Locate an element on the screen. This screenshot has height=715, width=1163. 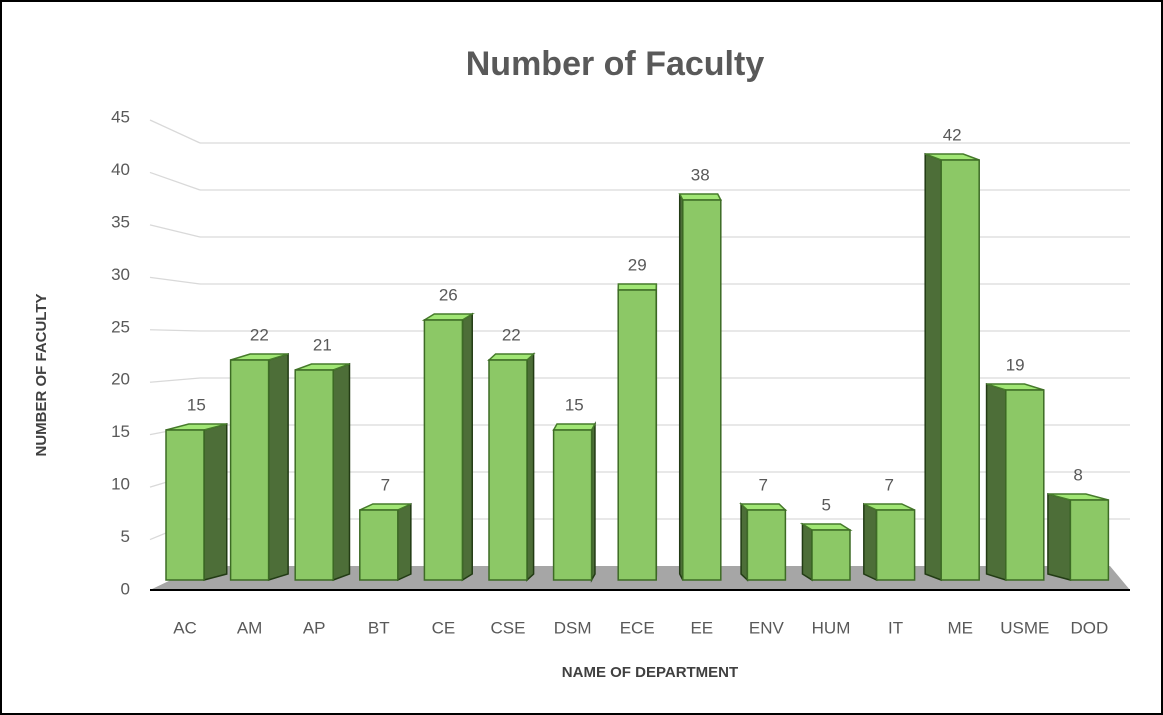
x-tick-label: AM is located at coordinates (250, 627).